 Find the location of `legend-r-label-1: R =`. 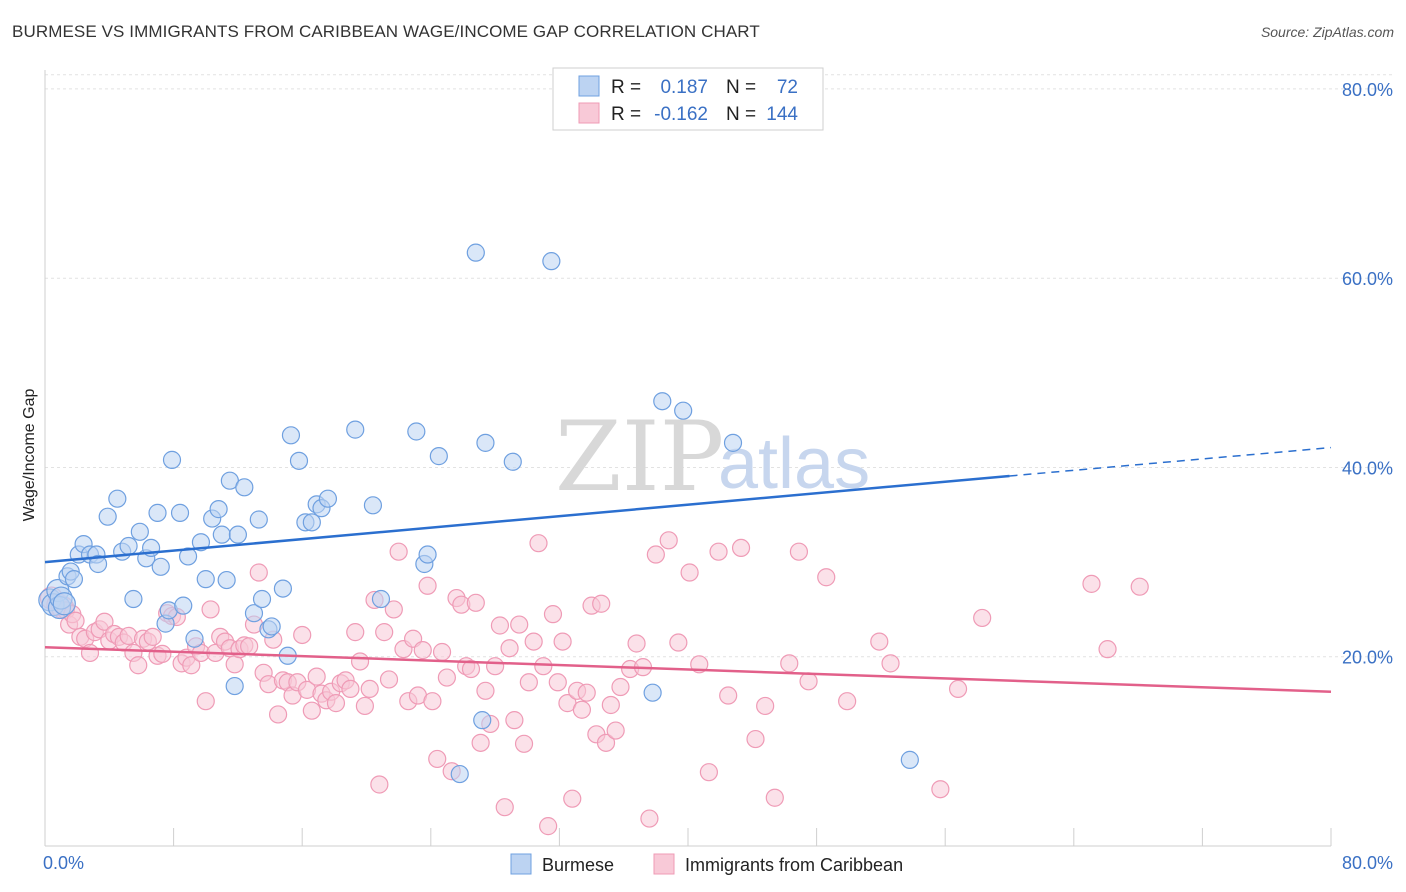

legend-r-label-1: R = is located at coordinates (626, 87).